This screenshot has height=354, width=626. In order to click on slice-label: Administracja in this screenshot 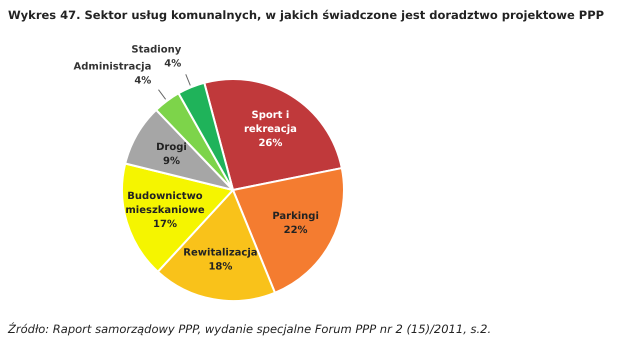, I will do `click(113, 67)`.